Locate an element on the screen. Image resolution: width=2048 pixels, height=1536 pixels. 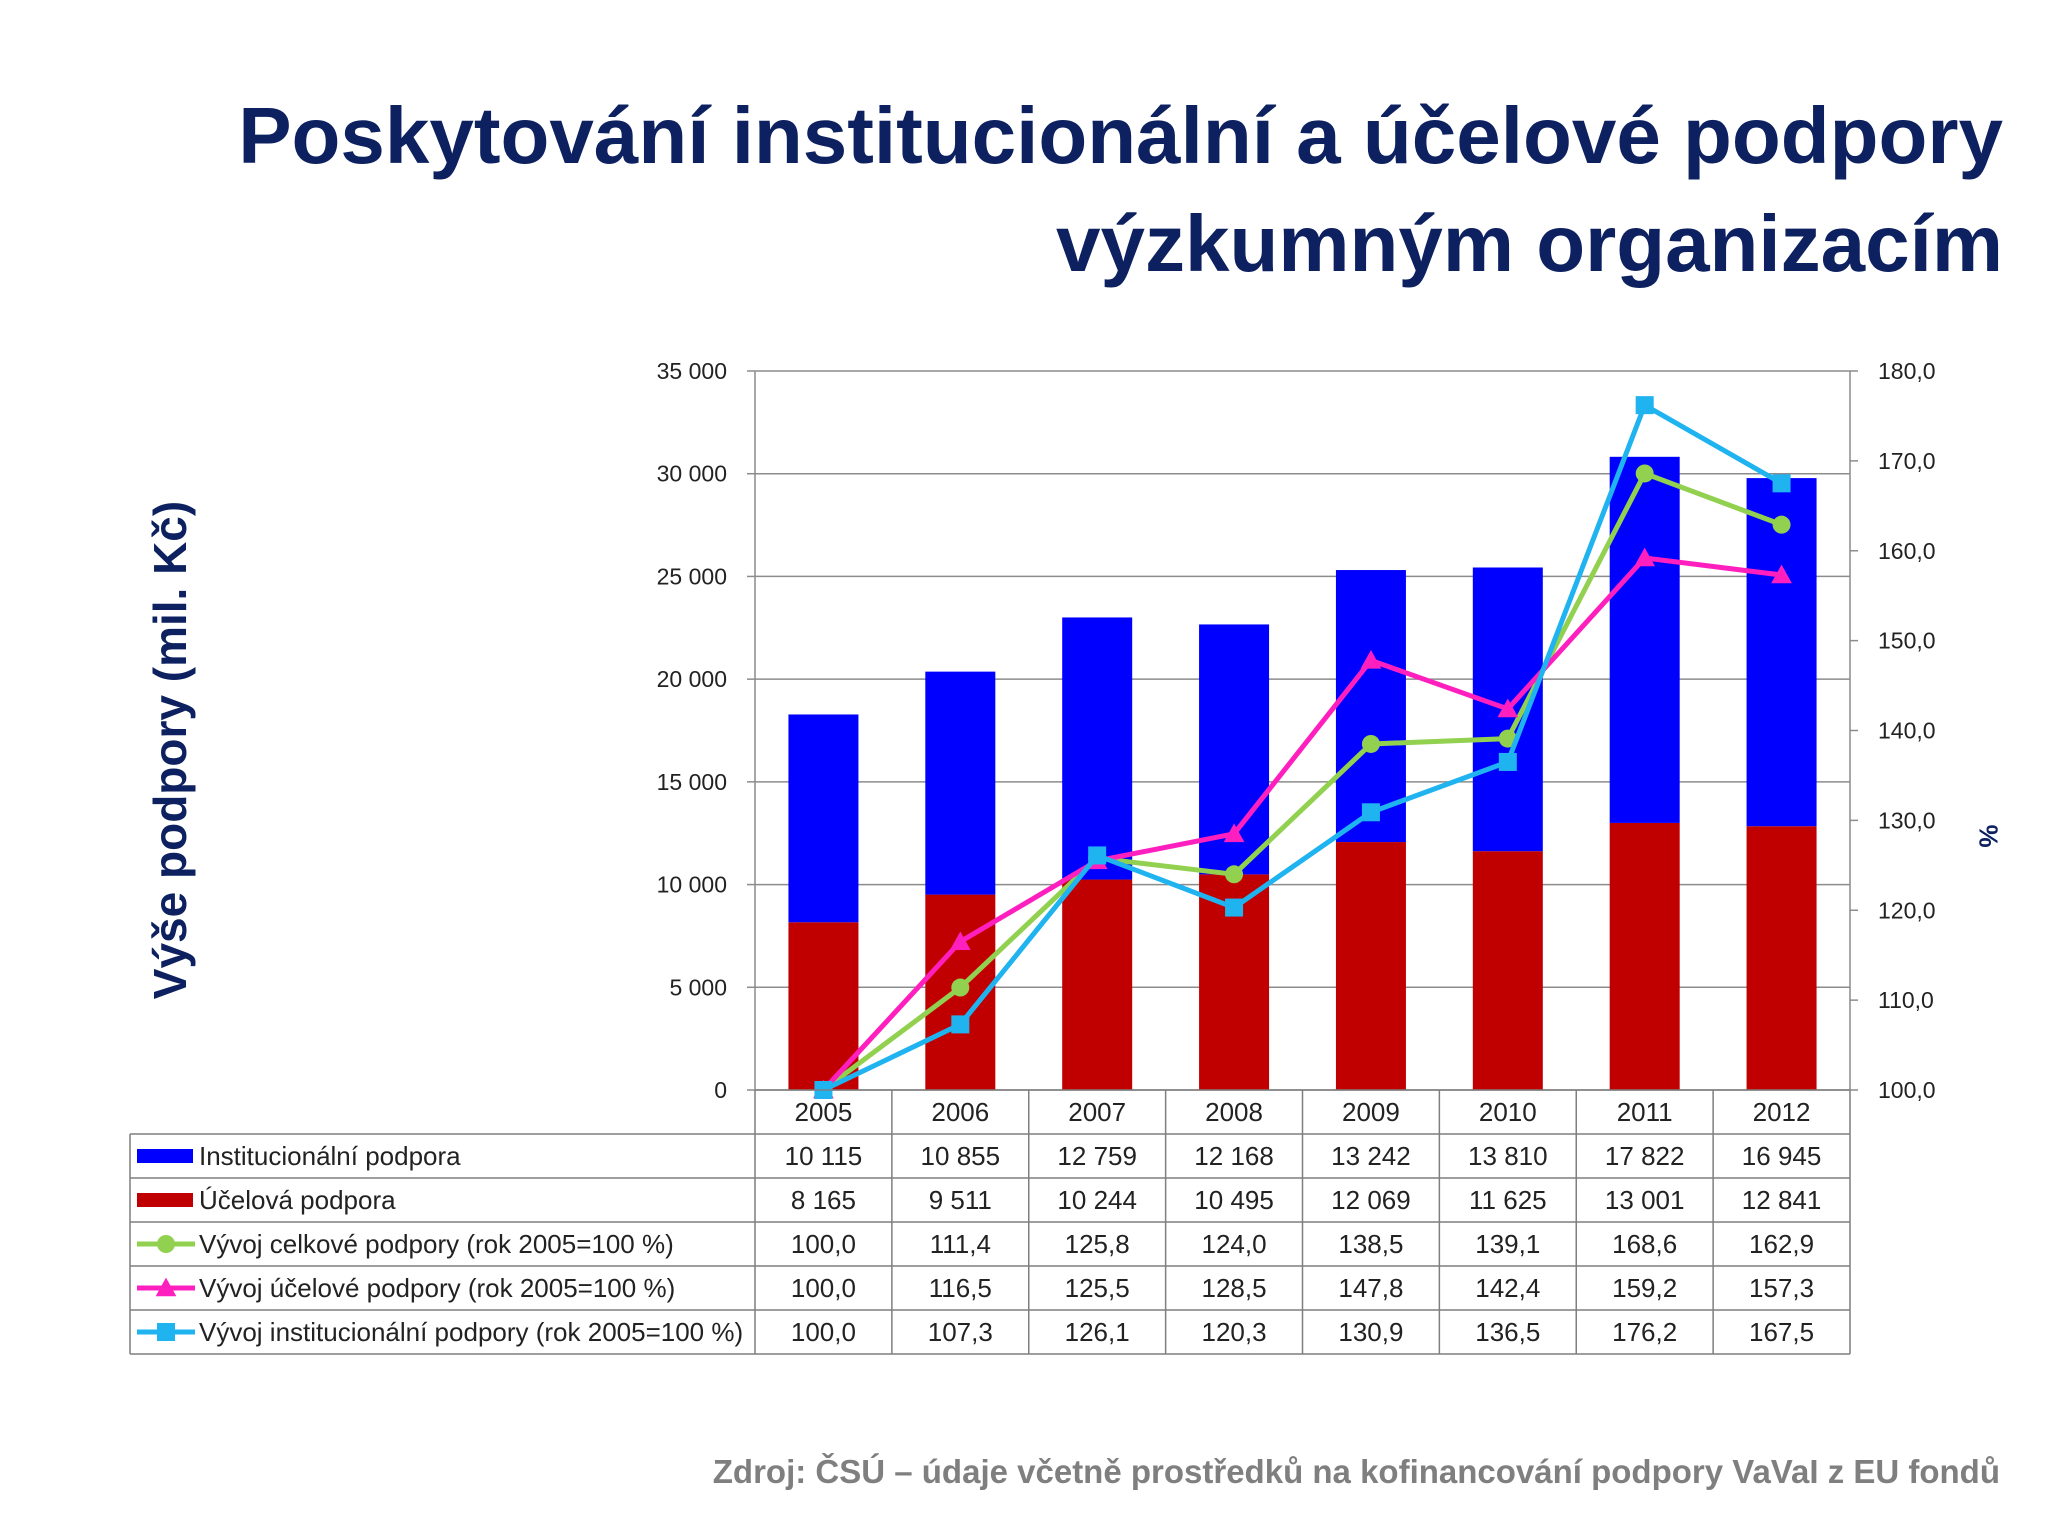
data-label: 162,9 is located at coordinates (1781, 1244).